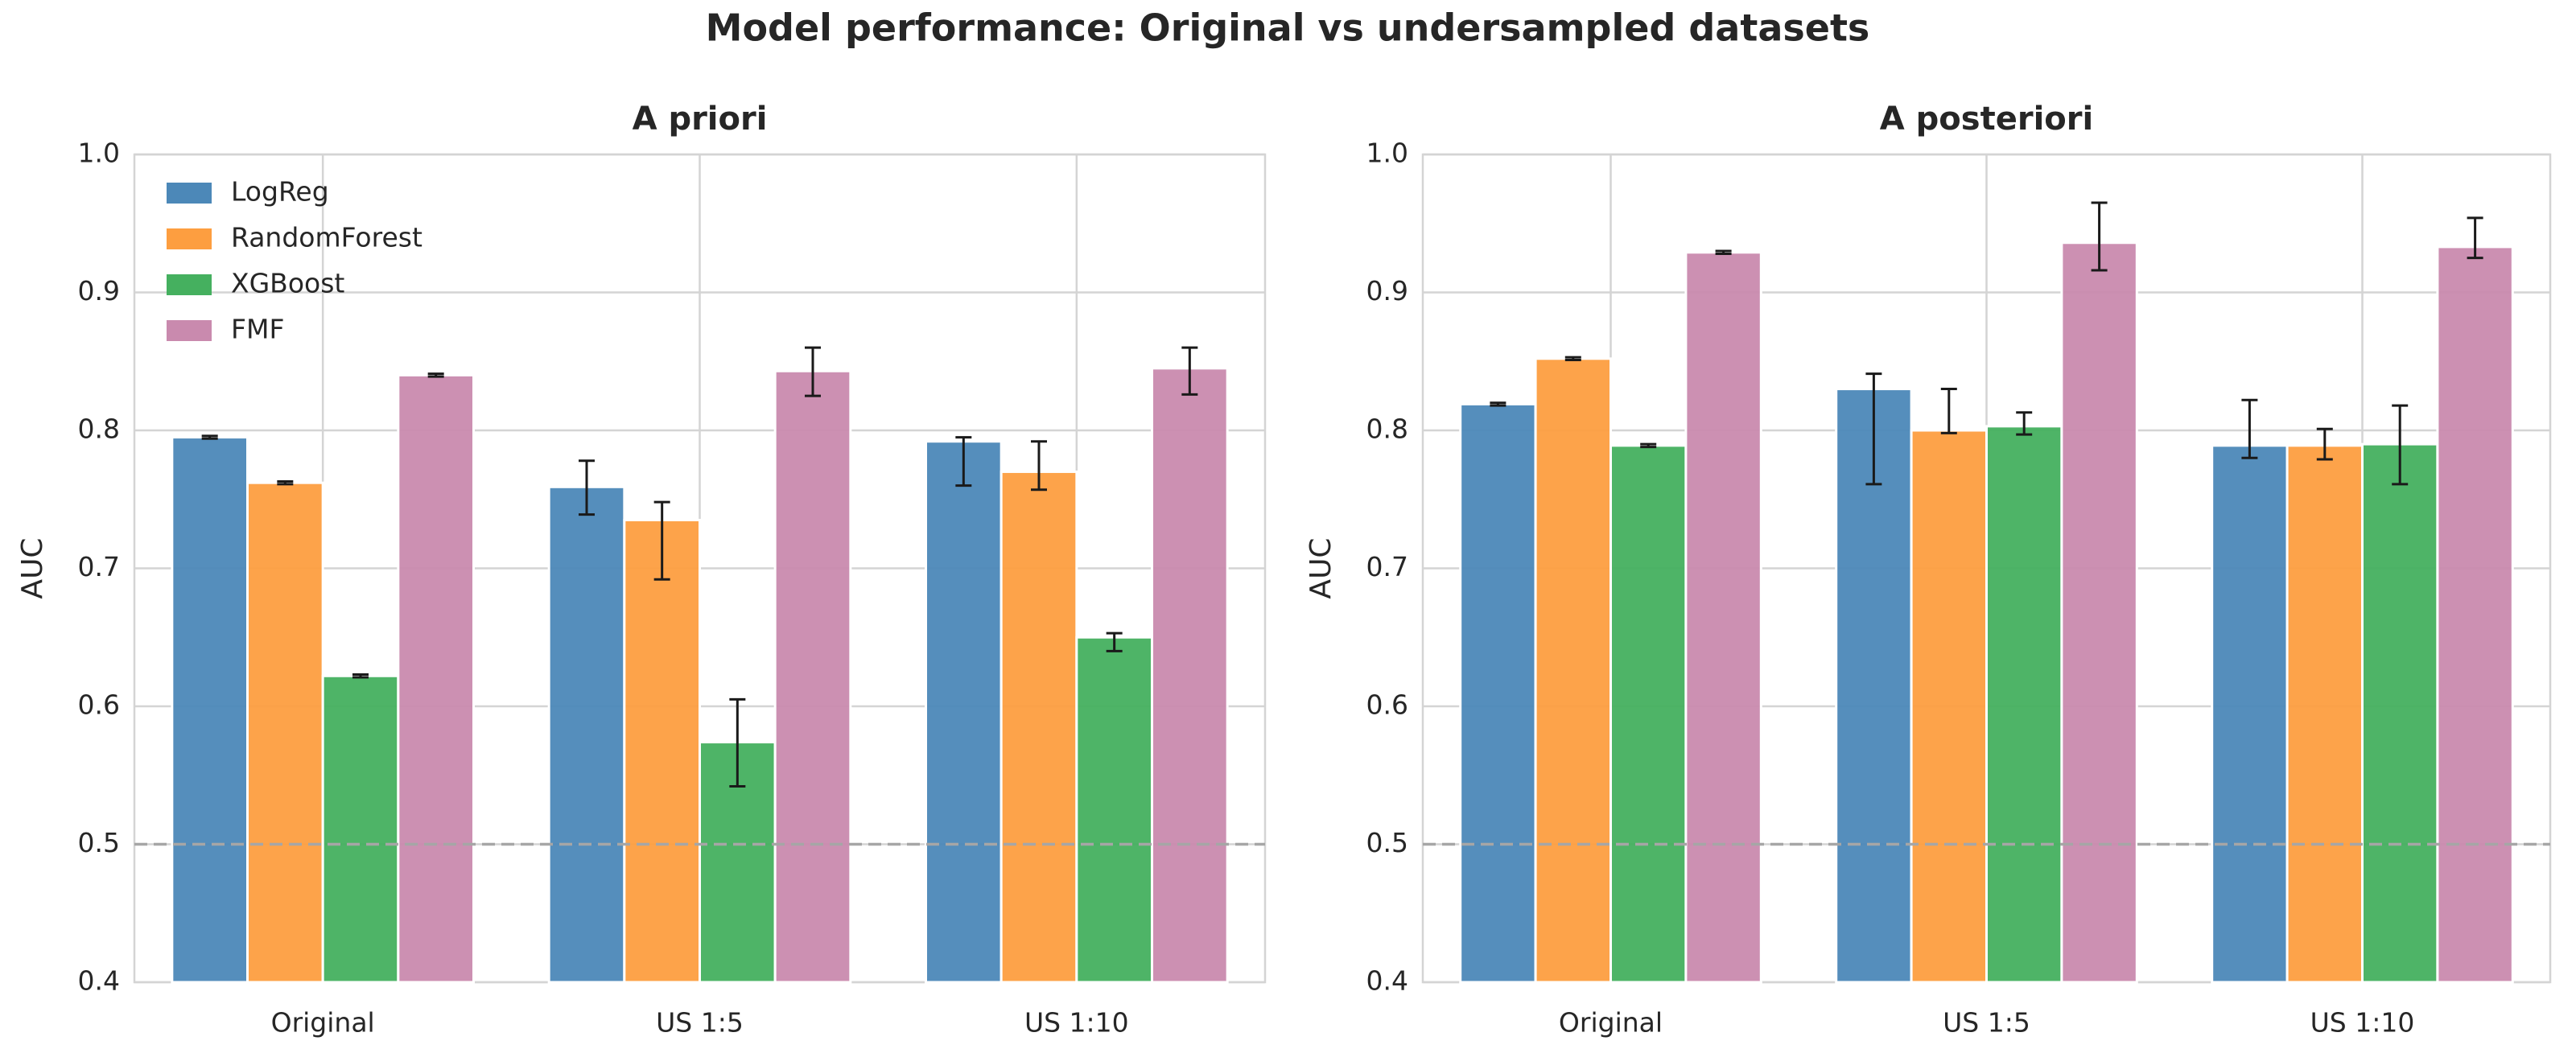 This screenshot has height=1053, width=2576. Describe the element at coordinates (287, 283) in the screenshot. I see `legend-label: XGBoost` at that location.